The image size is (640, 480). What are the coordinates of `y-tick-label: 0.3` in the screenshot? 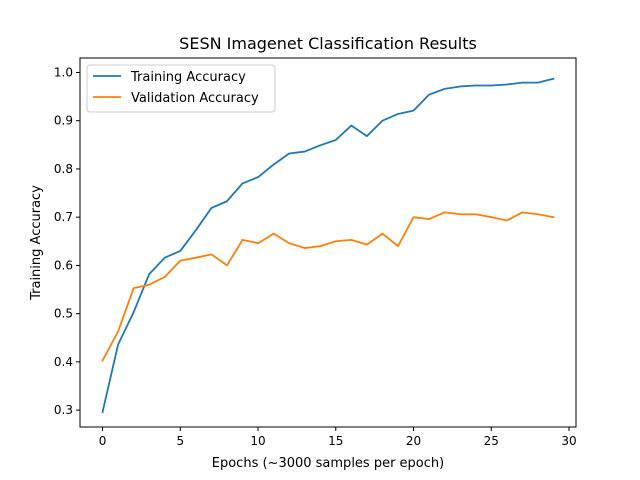 It's located at (63, 410).